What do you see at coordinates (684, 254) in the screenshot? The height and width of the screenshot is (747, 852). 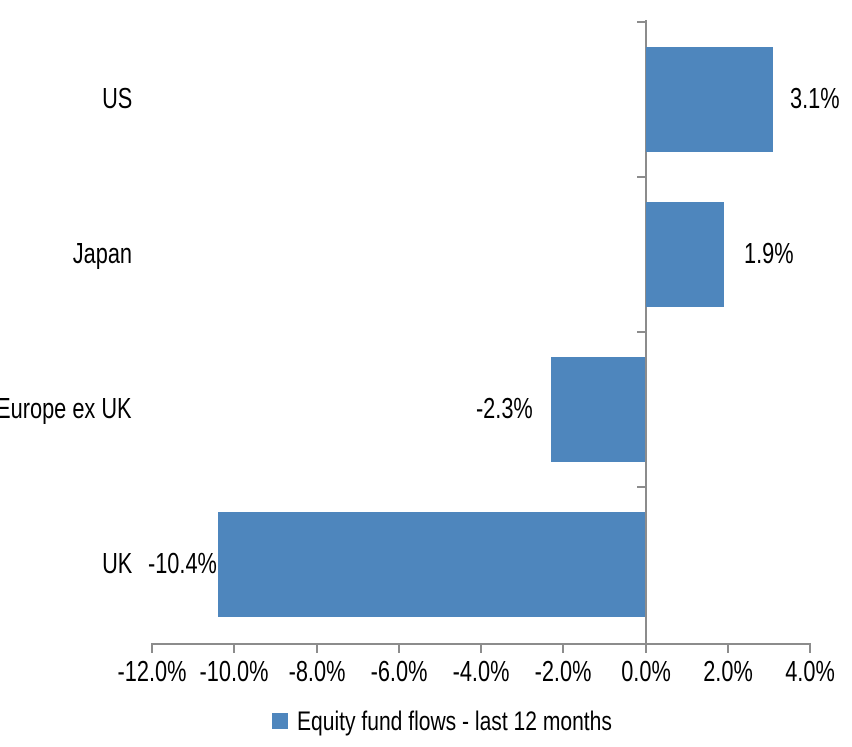 I see `bar-japan` at bounding box center [684, 254].